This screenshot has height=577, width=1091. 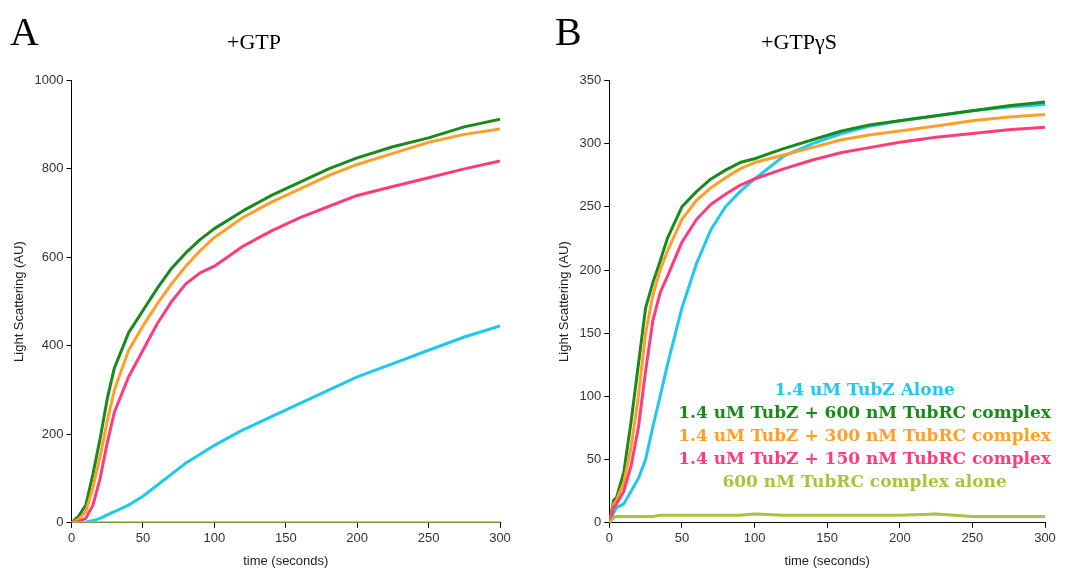 I want to click on y-tick-label: 1000, so click(x=49, y=79).